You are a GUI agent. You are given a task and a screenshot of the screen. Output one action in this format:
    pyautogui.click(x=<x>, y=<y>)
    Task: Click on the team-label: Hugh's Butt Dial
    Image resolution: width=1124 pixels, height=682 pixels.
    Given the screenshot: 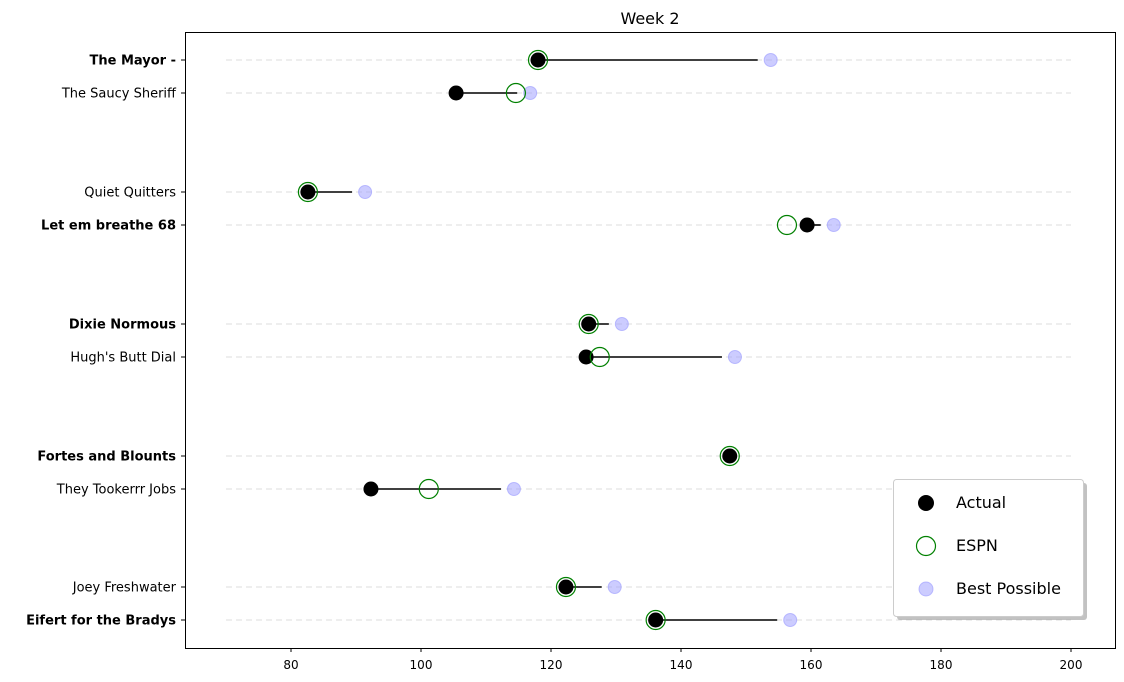 What is the action you would take?
    pyautogui.click(x=123, y=358)
    